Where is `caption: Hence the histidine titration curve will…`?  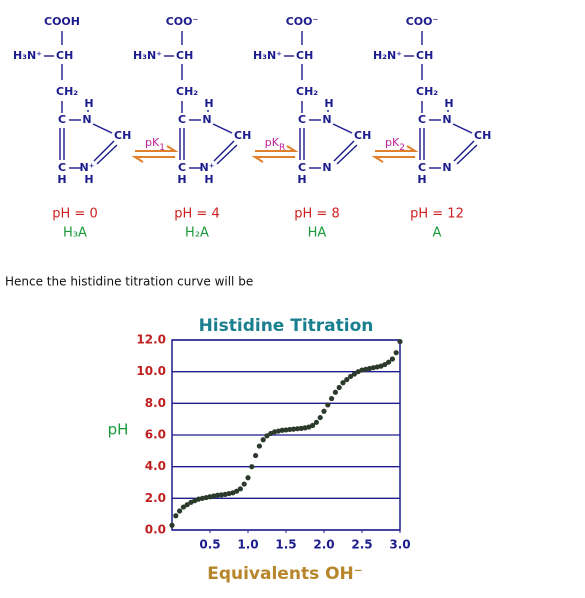 caption: Hence the histidine titration curve will… is located at coordinates (129, 282).